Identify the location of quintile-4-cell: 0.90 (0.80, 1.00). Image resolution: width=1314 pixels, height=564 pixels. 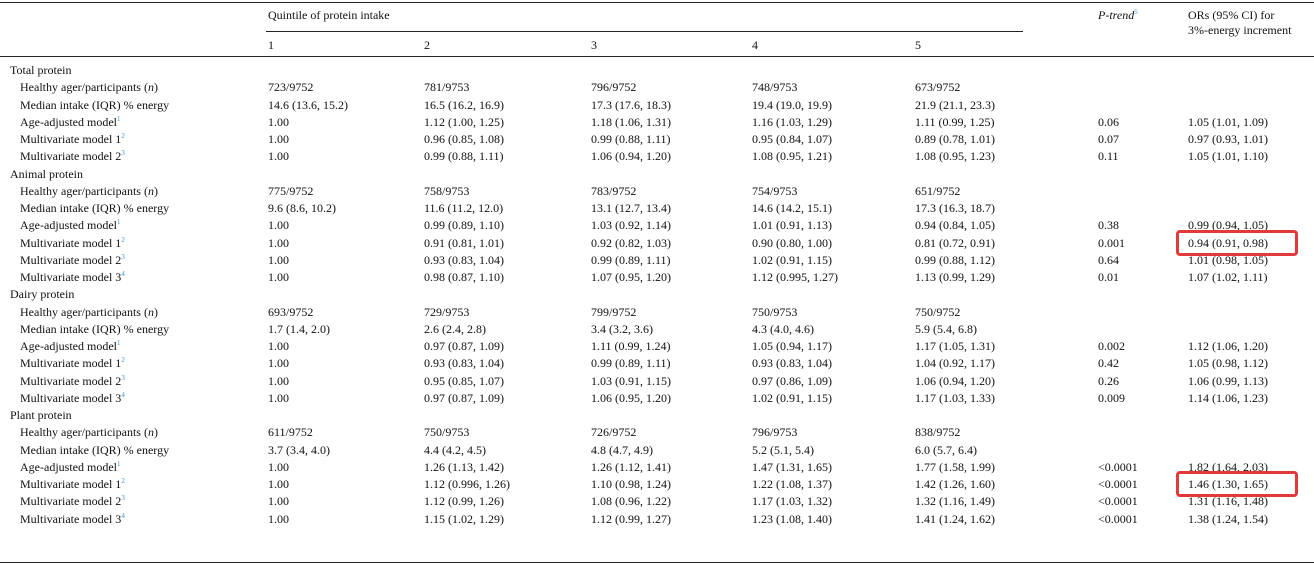
(792, 242).